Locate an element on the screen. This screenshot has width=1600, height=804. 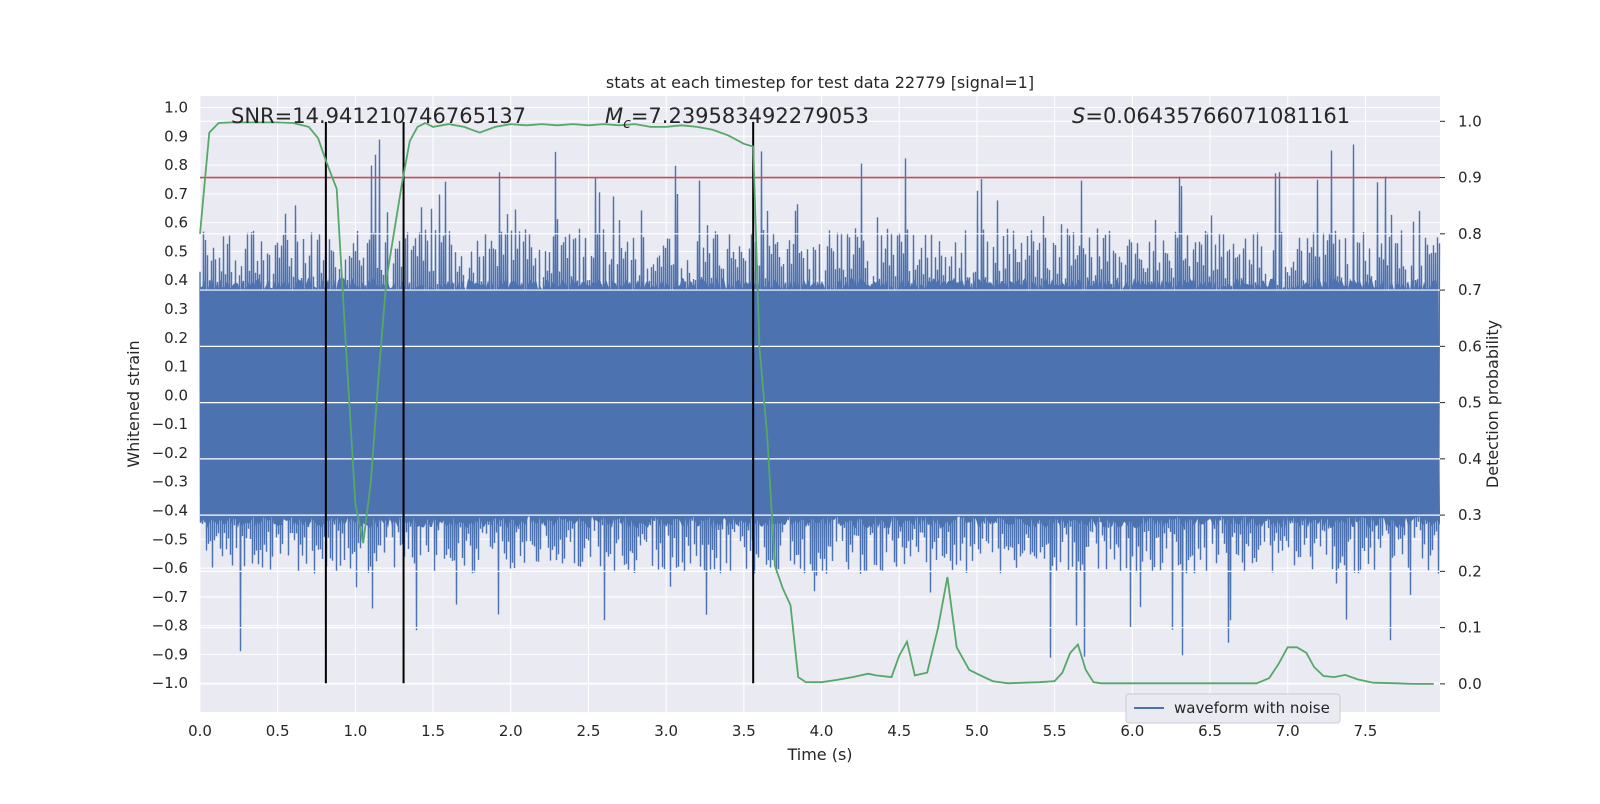
y-left-tick-label: −0.2 is located at coordinates (170, 453).